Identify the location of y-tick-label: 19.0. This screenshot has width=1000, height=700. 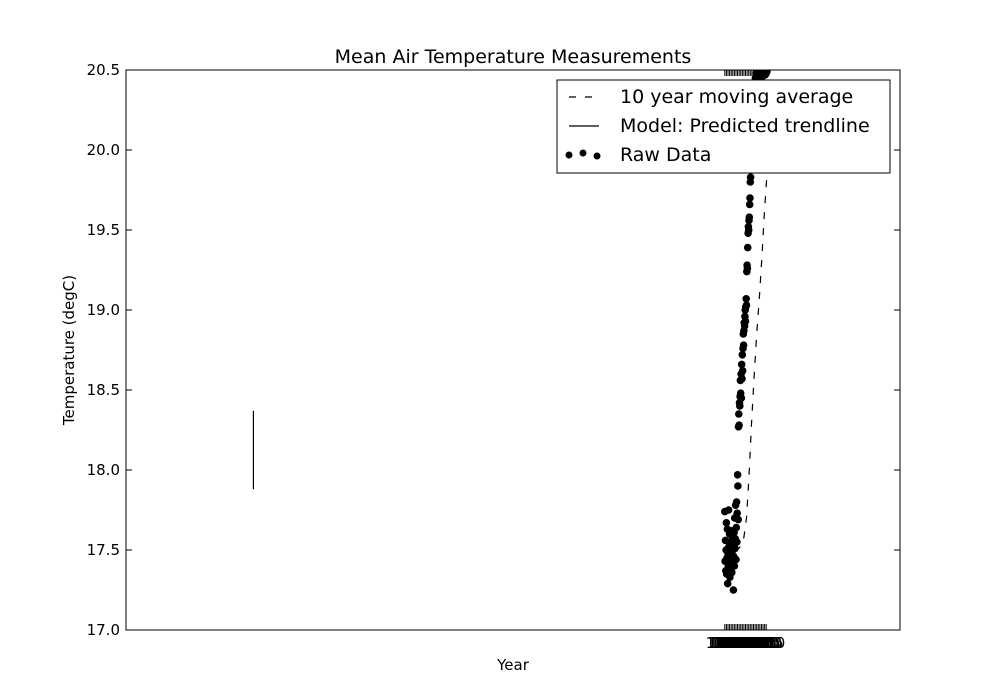
(103, 310).